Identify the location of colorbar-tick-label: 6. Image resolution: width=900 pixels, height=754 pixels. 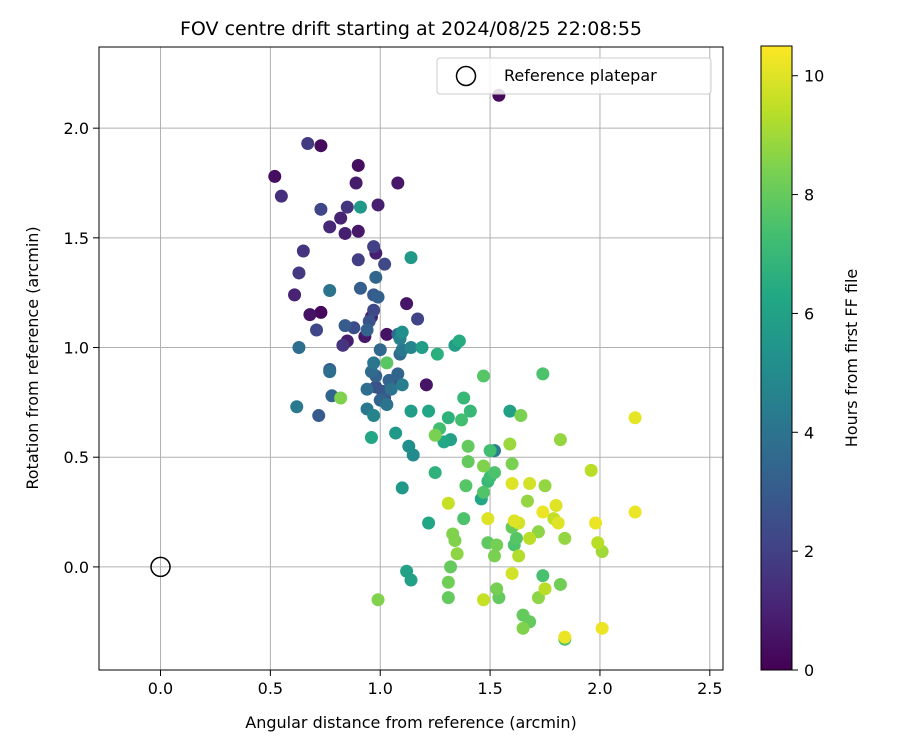
(809, 313).